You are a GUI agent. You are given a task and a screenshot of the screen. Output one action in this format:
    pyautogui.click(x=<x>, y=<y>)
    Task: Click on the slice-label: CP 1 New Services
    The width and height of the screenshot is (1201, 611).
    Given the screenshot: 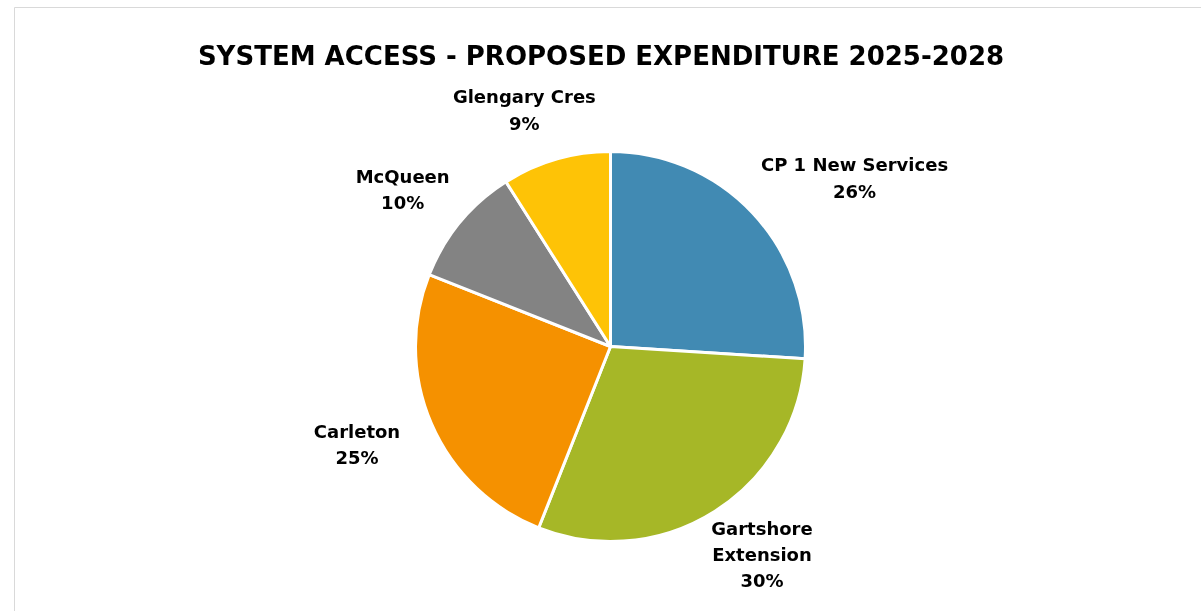 What is the action you would take?
    pyautogui.click(x=854, y=165)
    